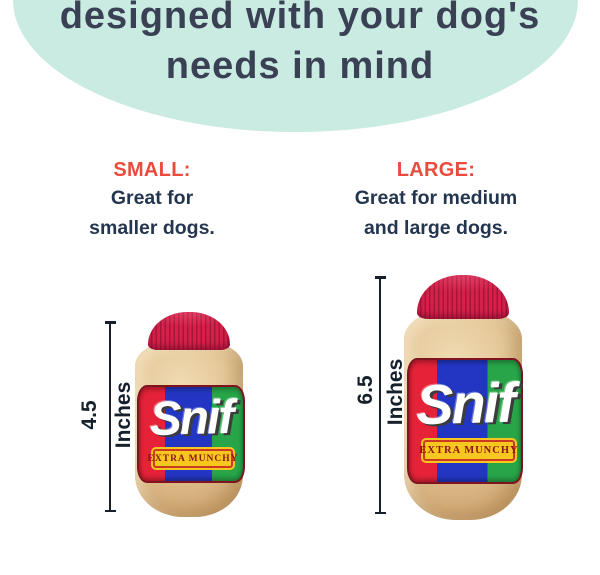 Image resolution: width=600 pixels, height=575 pixels. Describe the element at coordinates (300, 66) in the screenshot. I see `header-title-line2: needs in mind` at that location.